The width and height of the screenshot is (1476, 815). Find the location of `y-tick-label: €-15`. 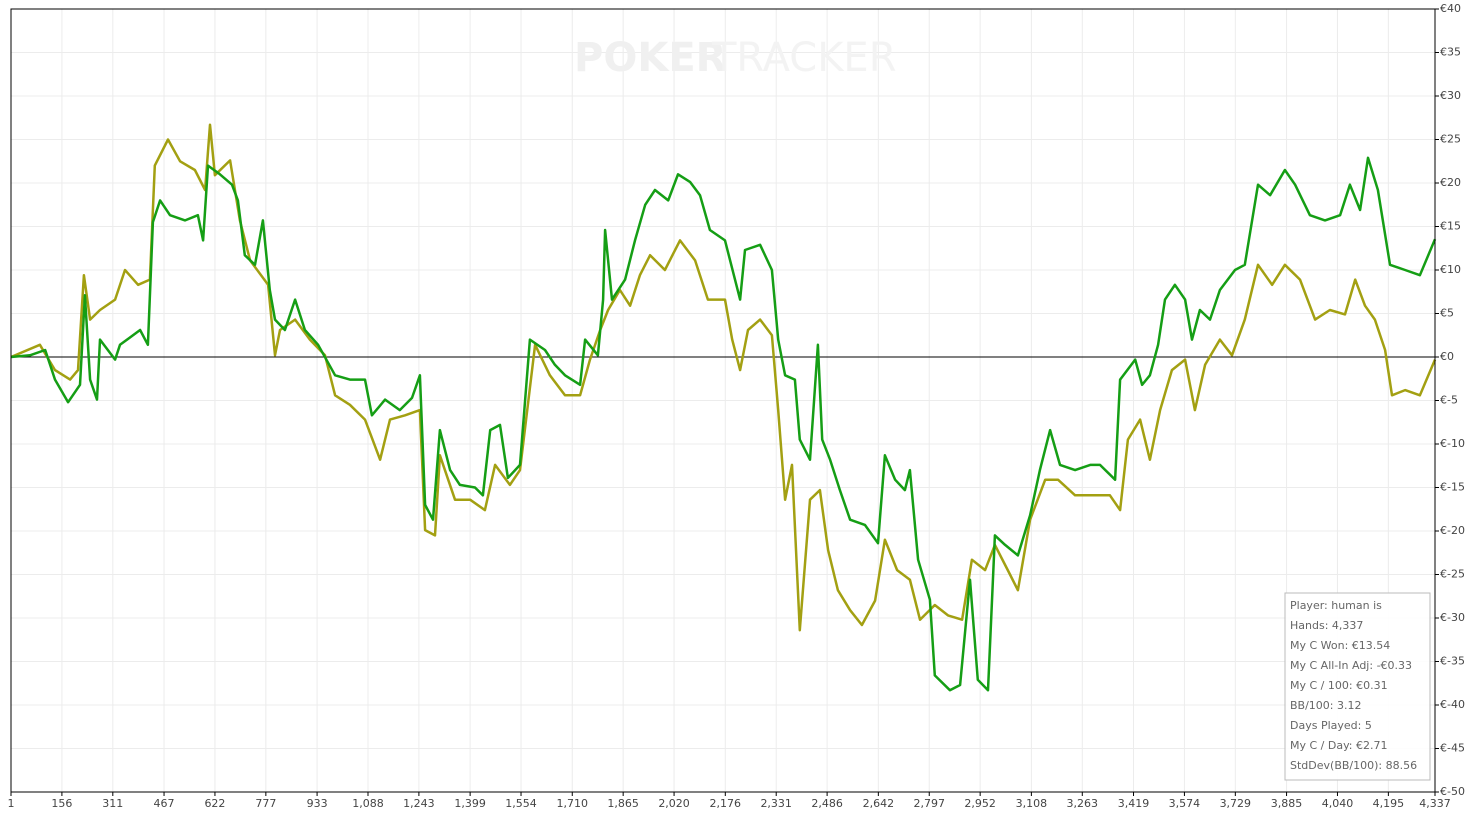

y-tick-label: €-15 is located at coordinates (1452, 487).